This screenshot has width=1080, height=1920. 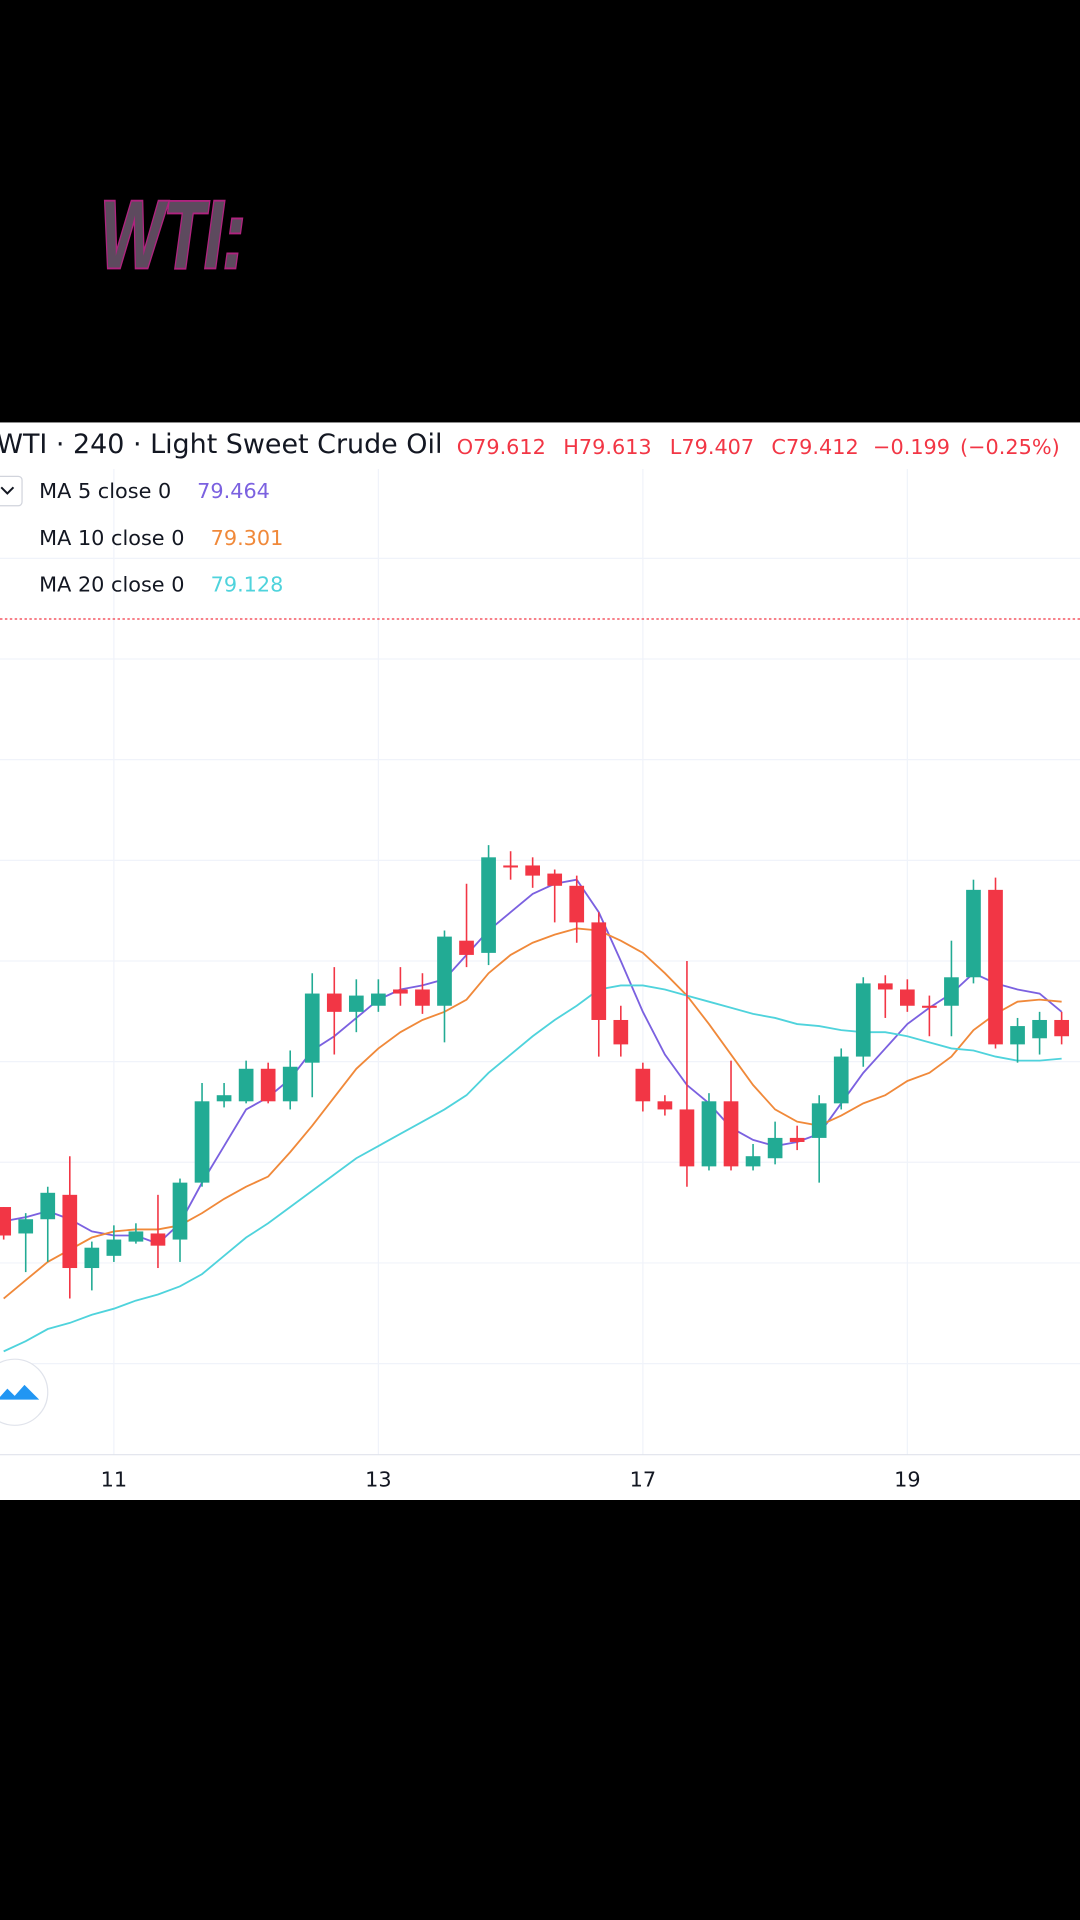 What do you see at coordinates (105, 491) in the screenshot?
I see `legend-name: MA 5 close 0` at bounding box center [105, 491].